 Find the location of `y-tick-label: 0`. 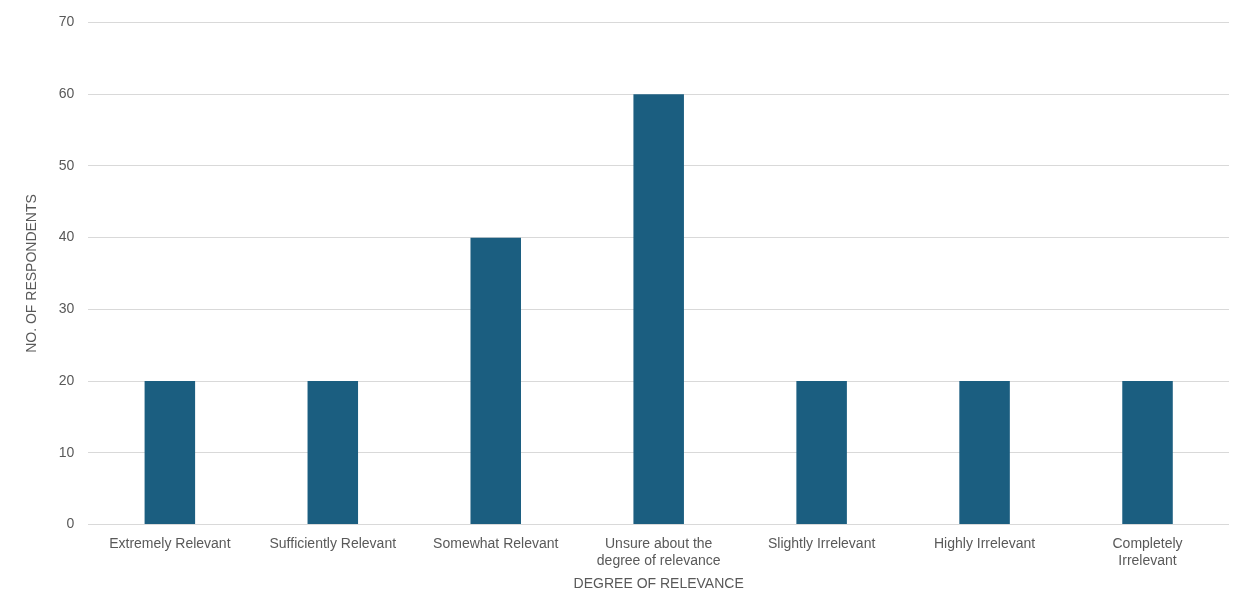

y-tick-label: 0 is located at coordinates (70, 523).